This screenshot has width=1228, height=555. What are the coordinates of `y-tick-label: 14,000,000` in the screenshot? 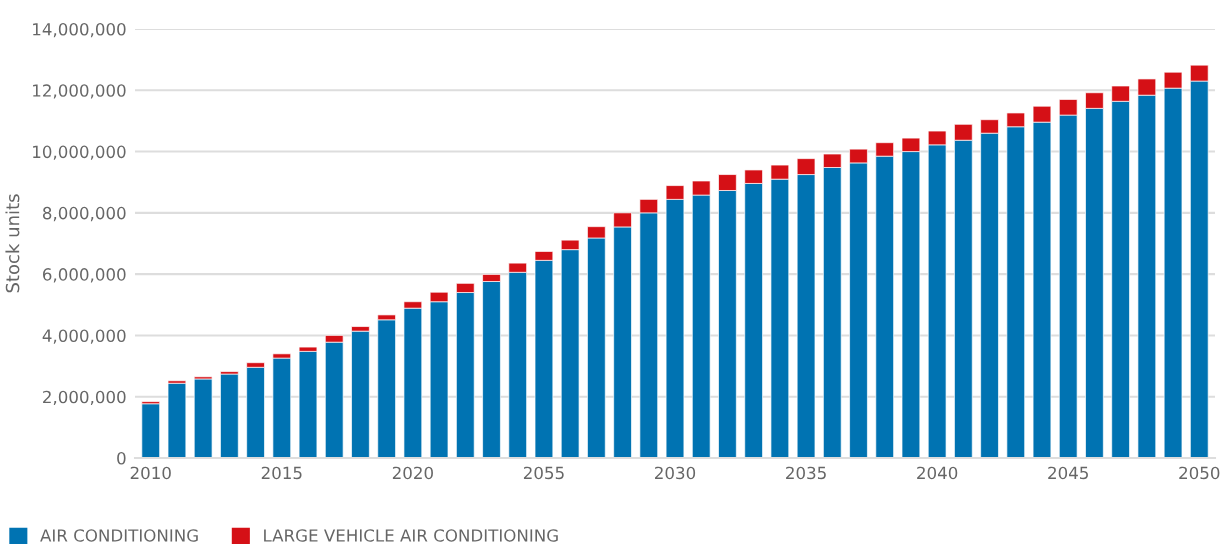 It's located at (79, 30).